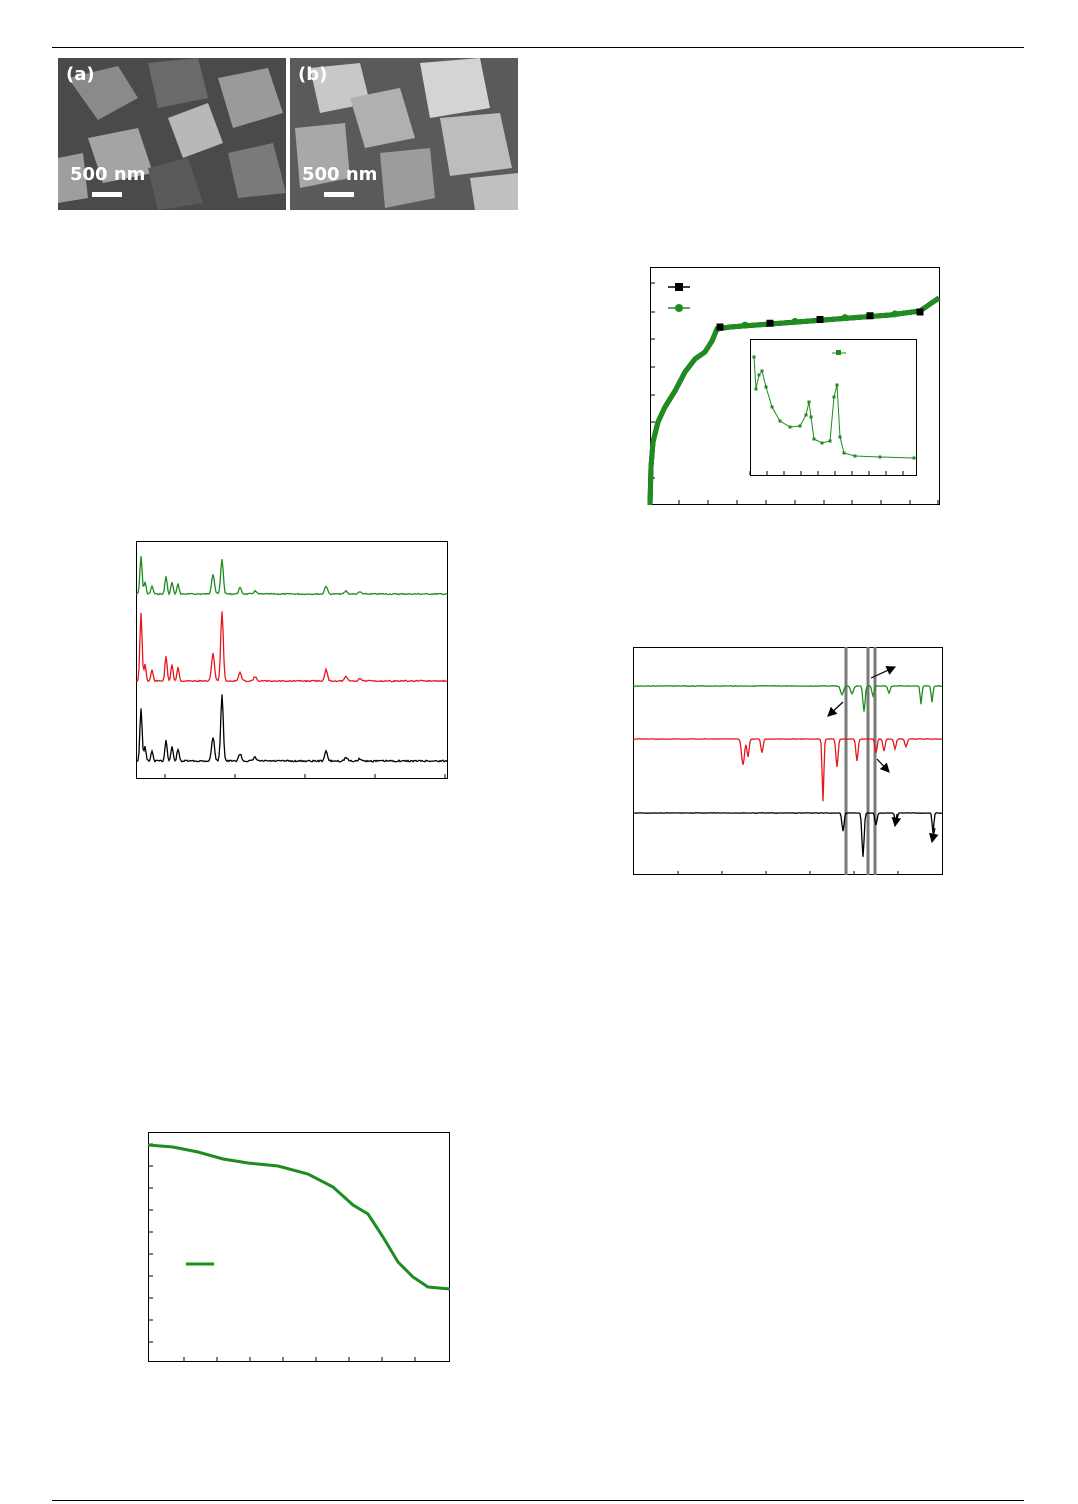 The image size is (1078, 1504). I want to click on ftir-series-black, so click(787, 834).